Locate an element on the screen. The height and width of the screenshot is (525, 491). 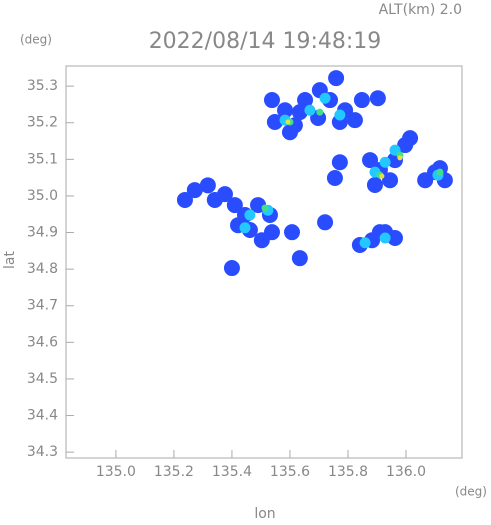
chart-title: 2022/08/14 19:48:19 is located at coordinates (265, 41).